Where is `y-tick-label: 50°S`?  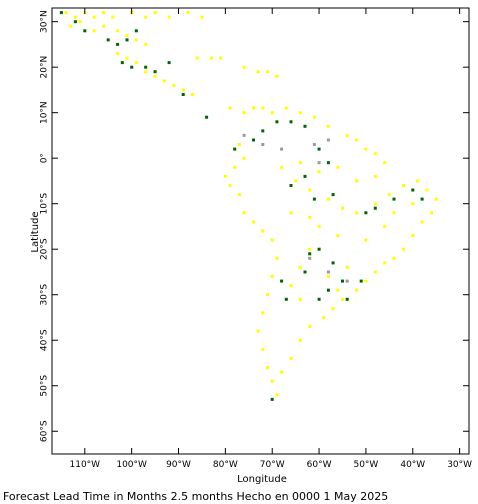 y-tick-label: 50°S is located at coordinates (45, 386).